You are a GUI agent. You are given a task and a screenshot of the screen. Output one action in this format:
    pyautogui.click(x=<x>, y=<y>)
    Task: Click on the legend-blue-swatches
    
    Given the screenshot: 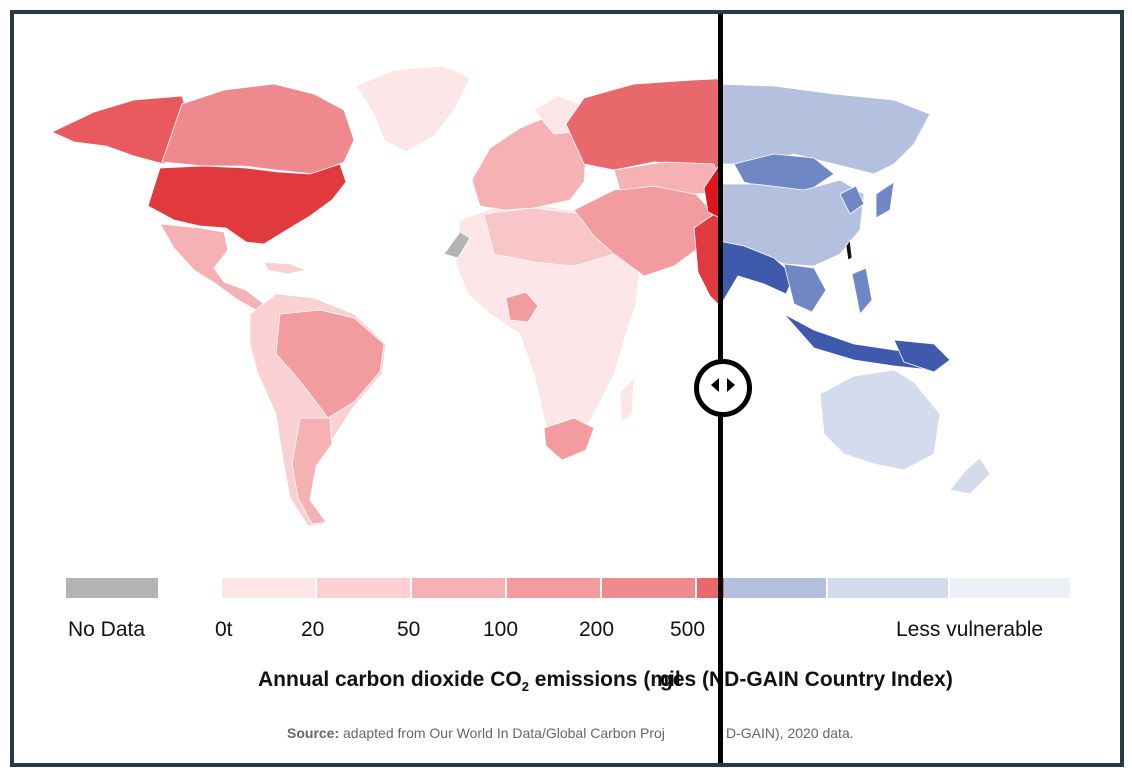 What is the action you would take?
    pyautogui.click(x=897, y=588)
    